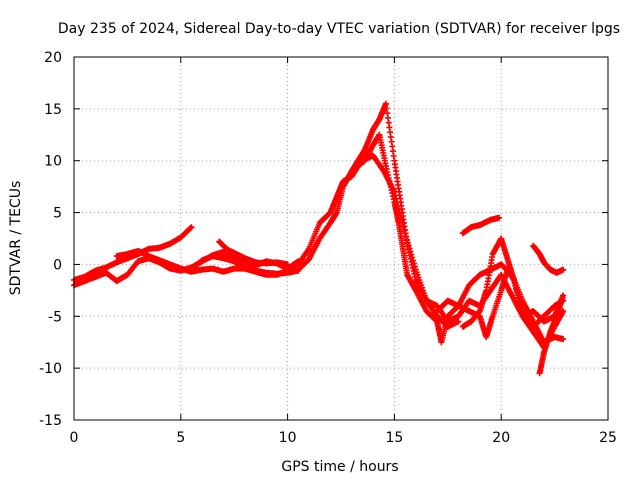 This screenshot has height=480, width=640. Describe the element at coordinates (339, 467) in the screenshot. I see `x-axis-label: GPS time / hours` at that location.